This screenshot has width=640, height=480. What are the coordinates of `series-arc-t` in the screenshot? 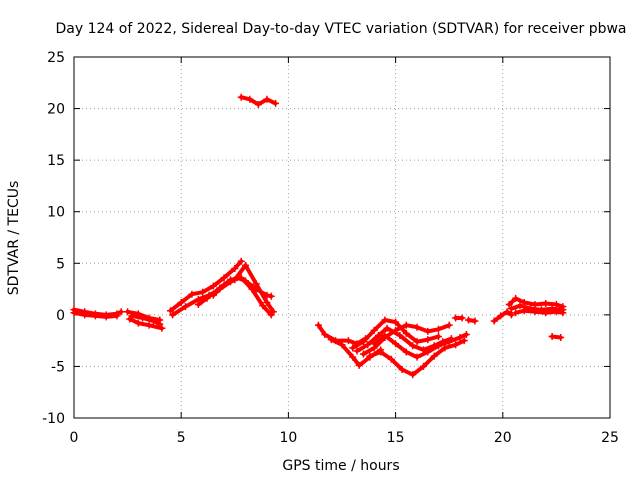 It's located at (503, 316).